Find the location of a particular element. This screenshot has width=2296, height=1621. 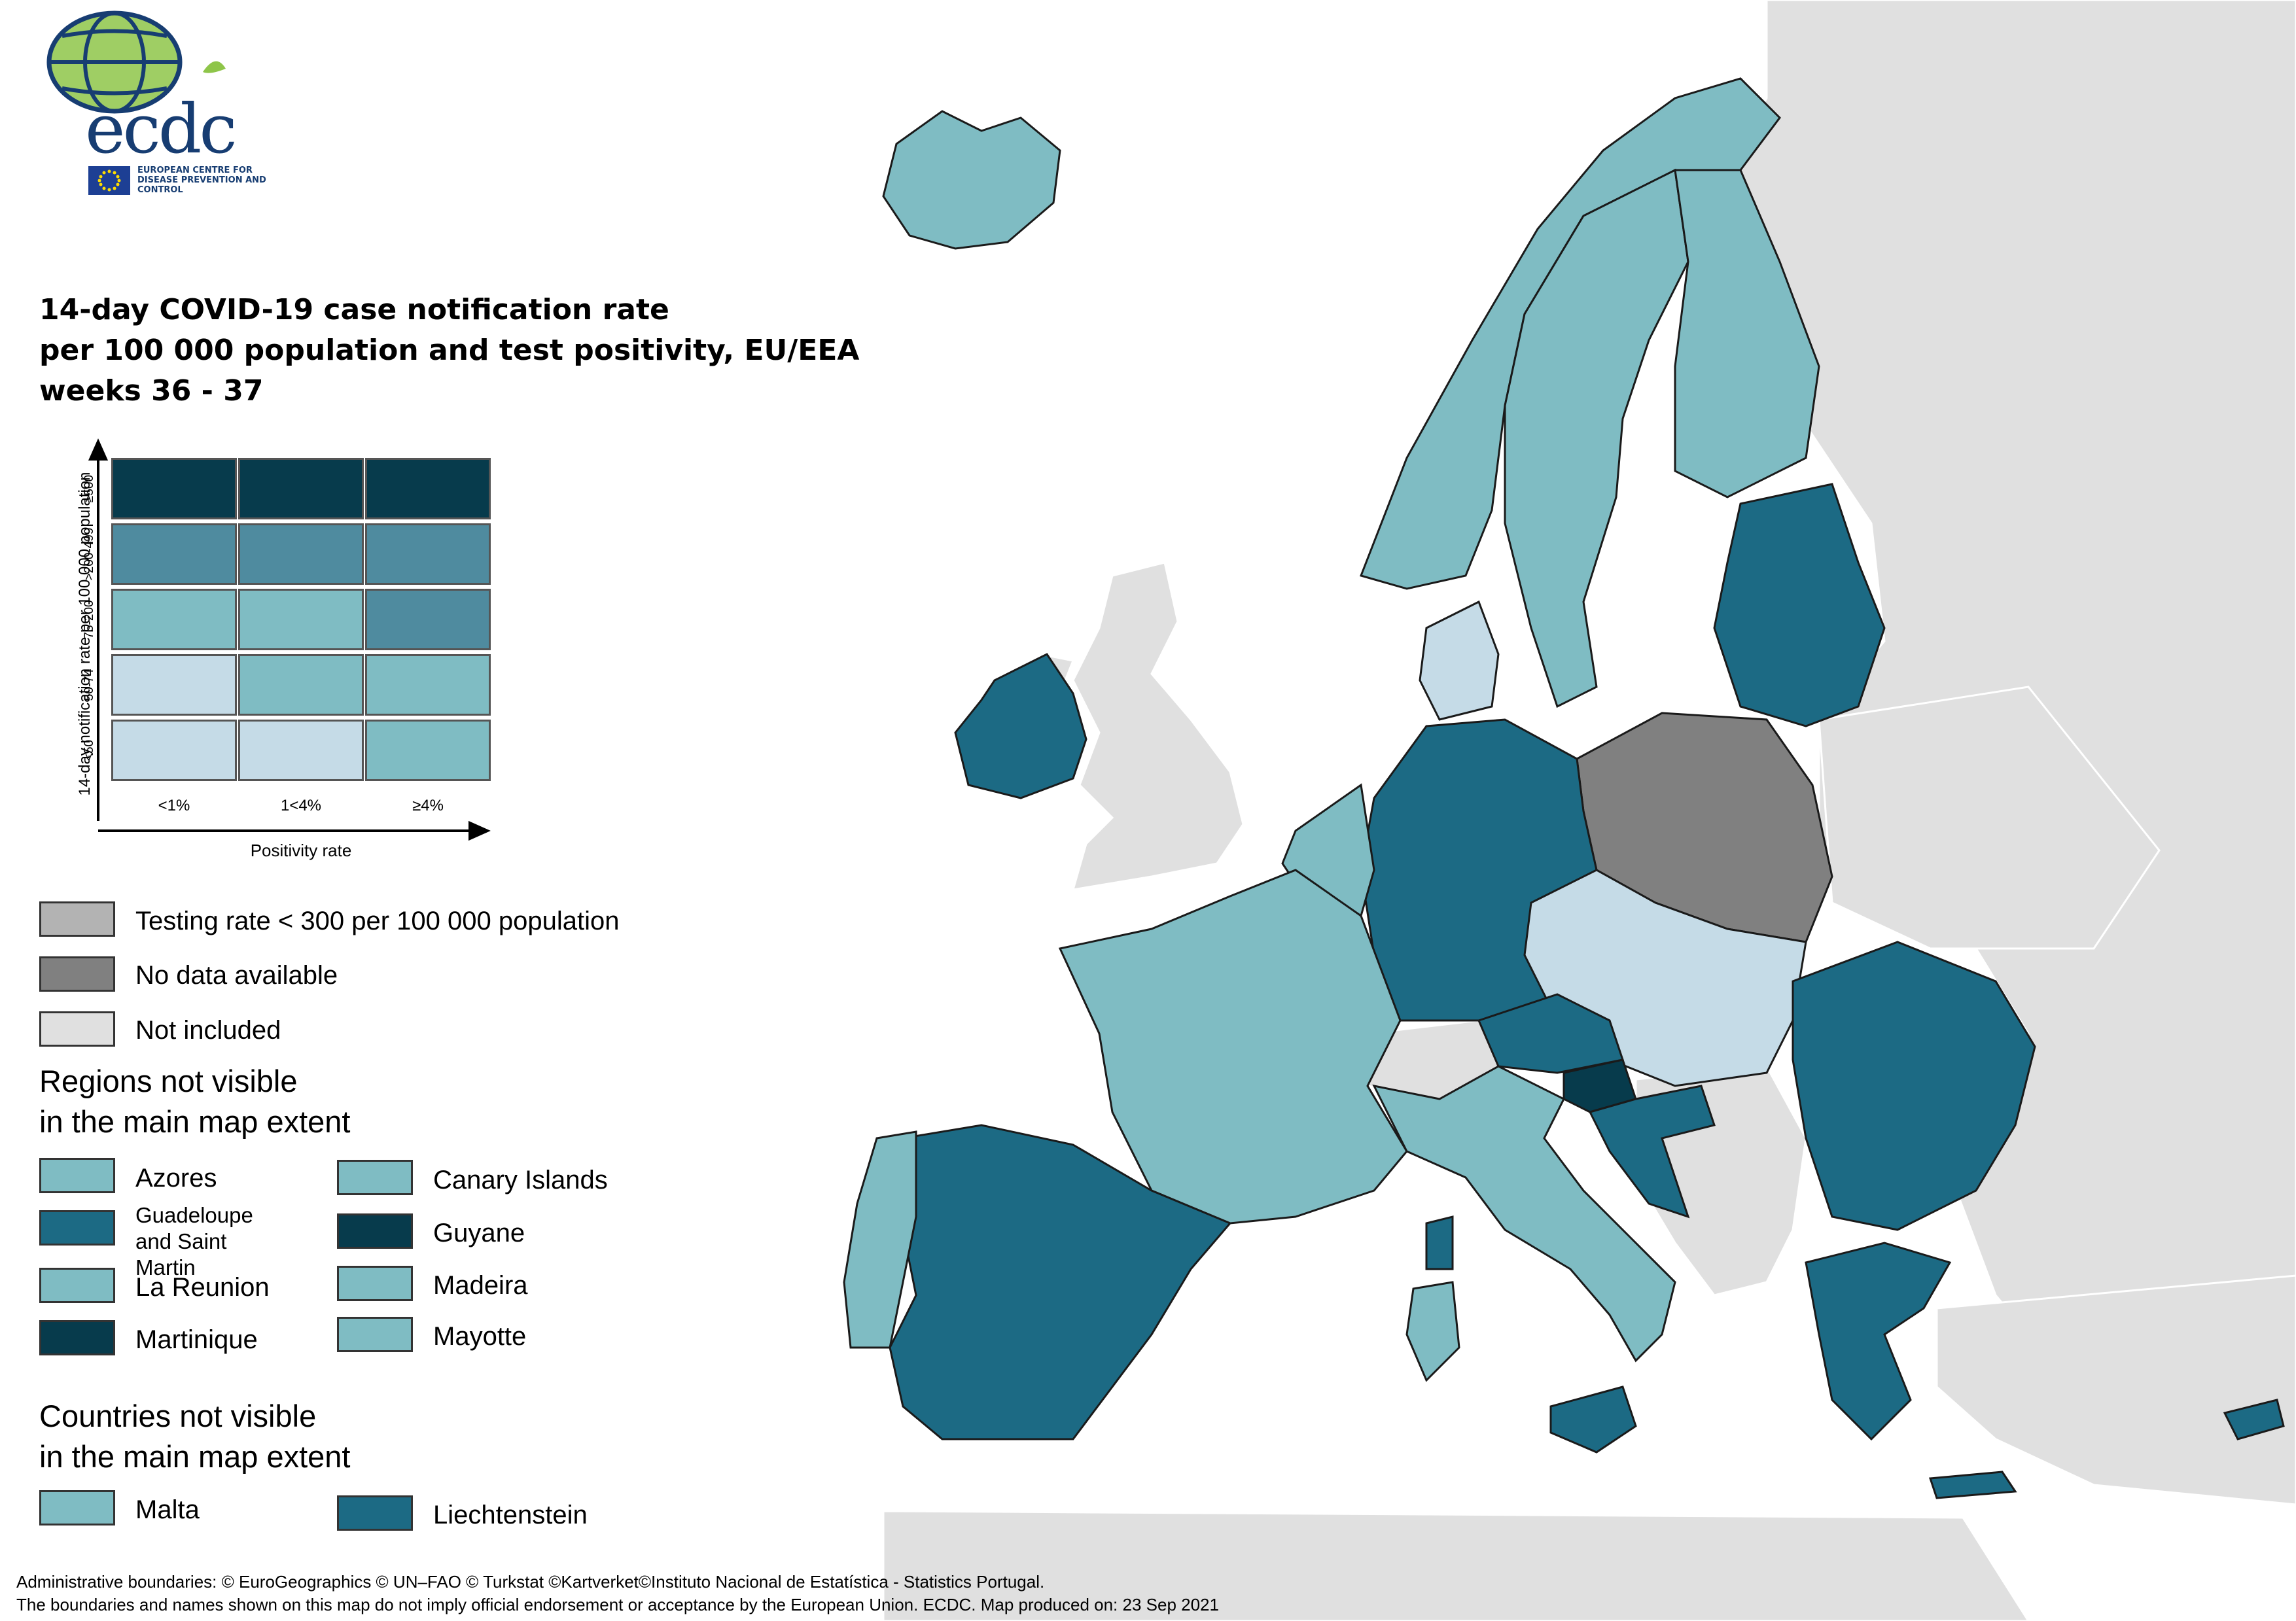

swatch-malta is located at coordinates (77, 1507).